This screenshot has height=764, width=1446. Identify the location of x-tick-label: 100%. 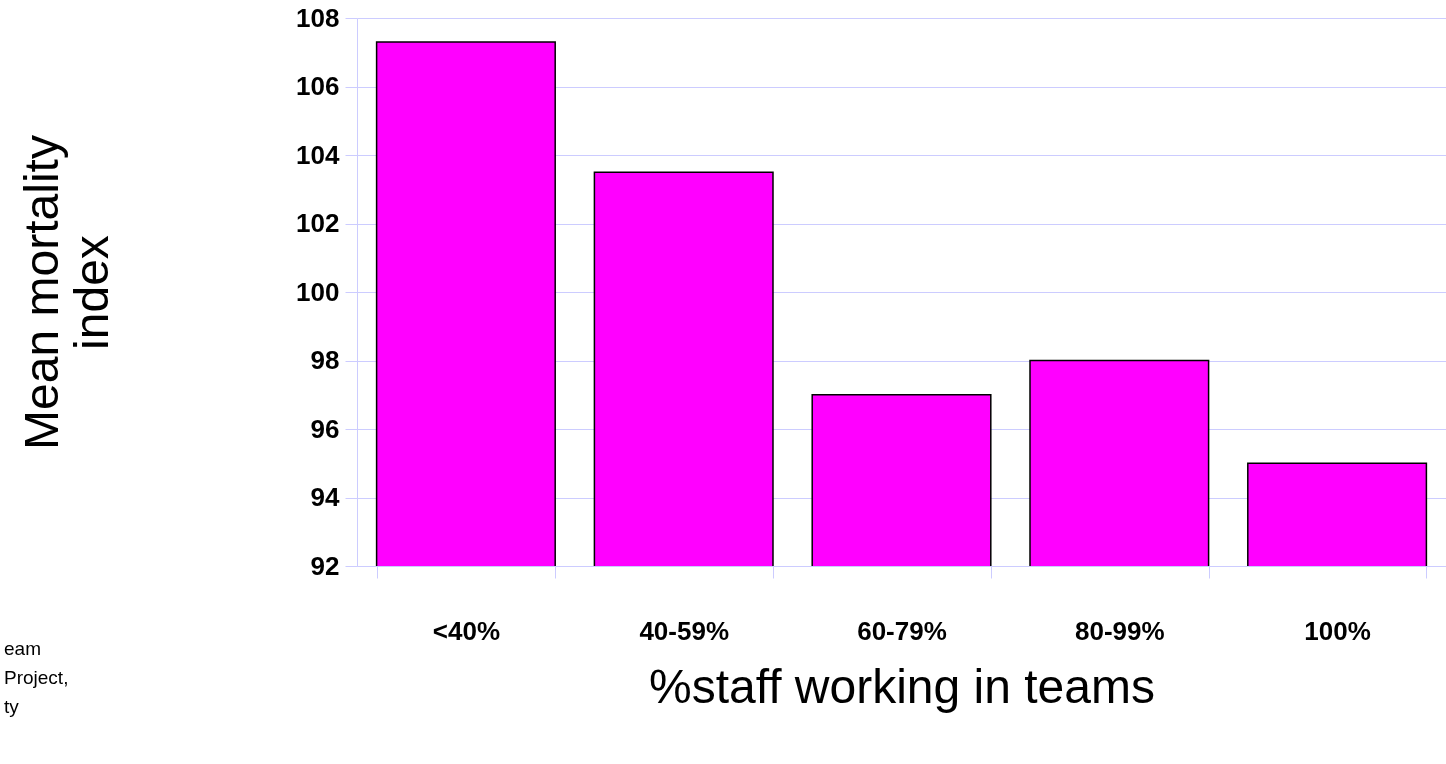
(1337, 630).